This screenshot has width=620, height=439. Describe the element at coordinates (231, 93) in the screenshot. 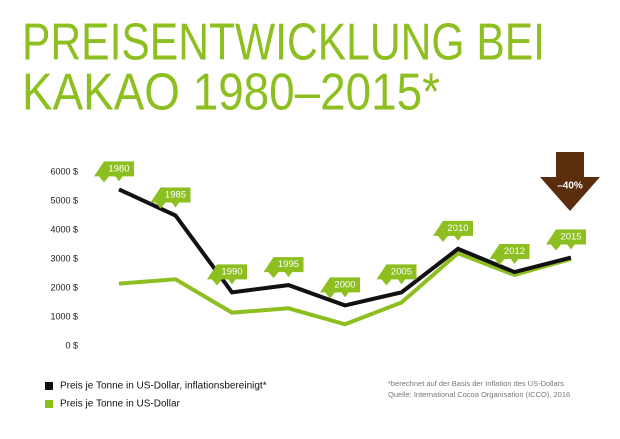

I see `chart-title: KAKAO 1980–2015*` at that location.